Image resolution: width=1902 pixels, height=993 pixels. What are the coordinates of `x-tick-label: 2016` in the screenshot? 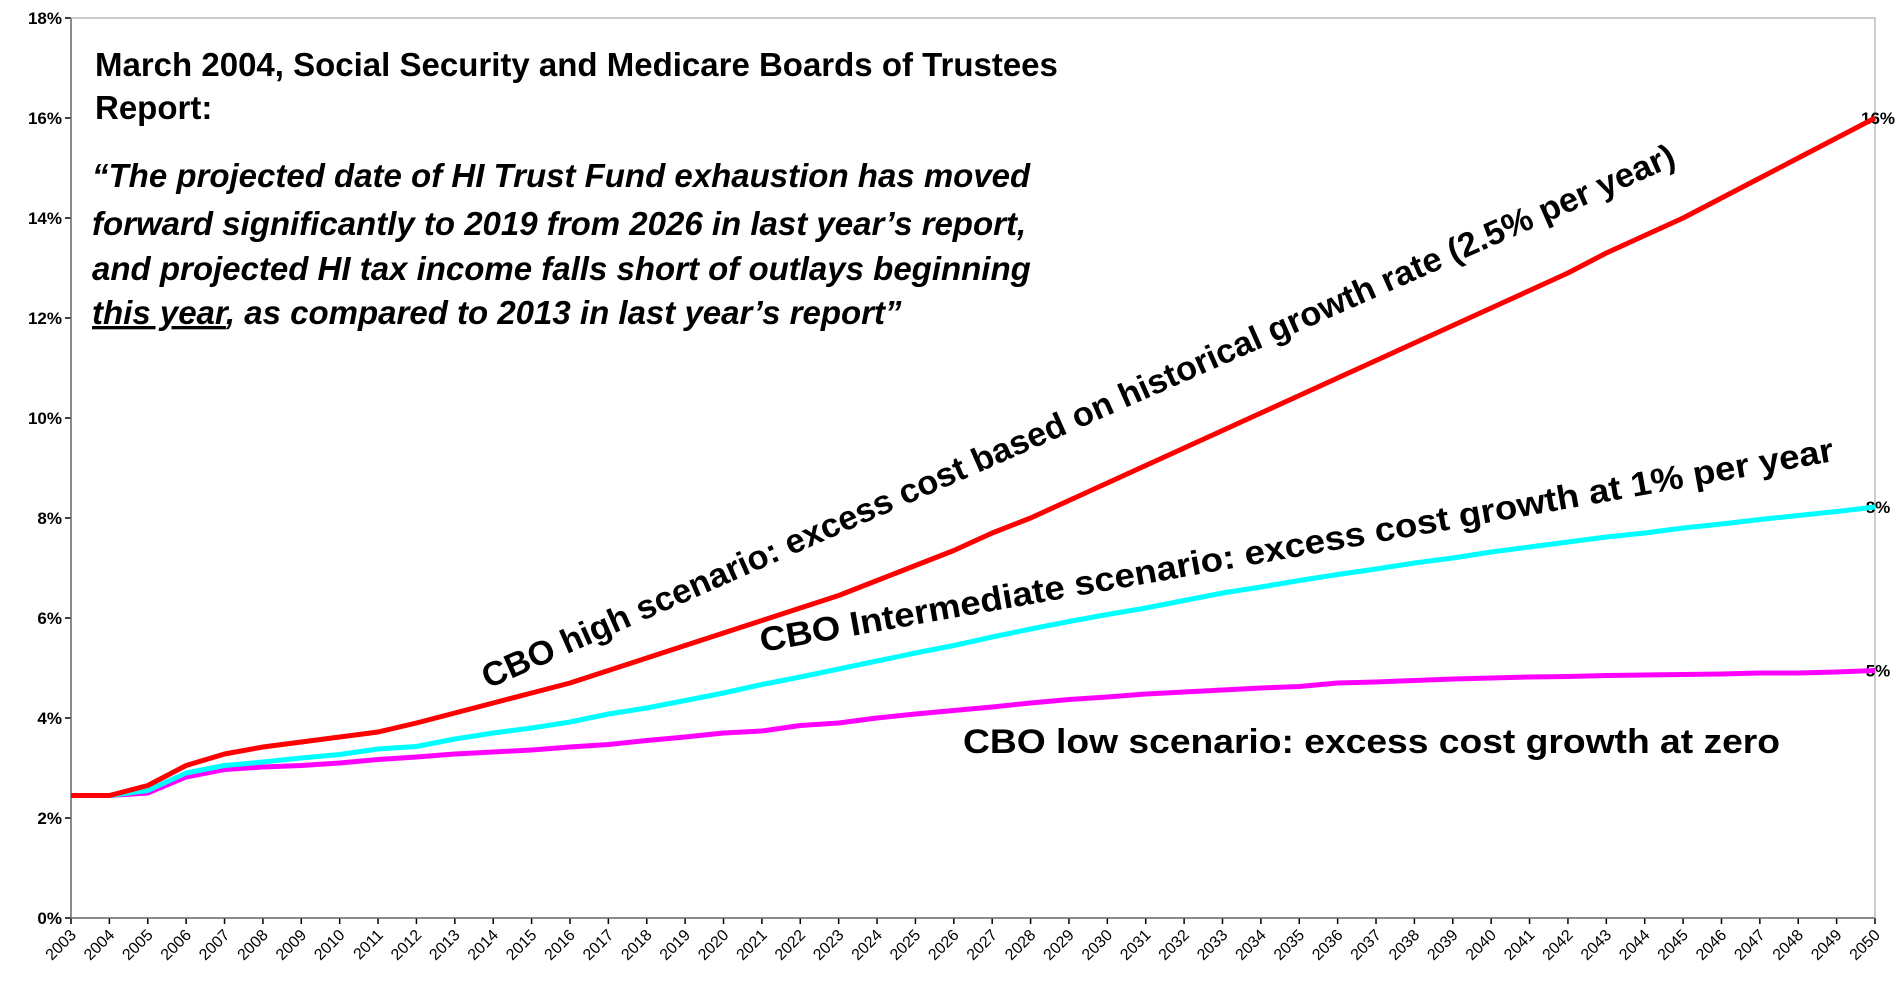 It's located at (560, 945).